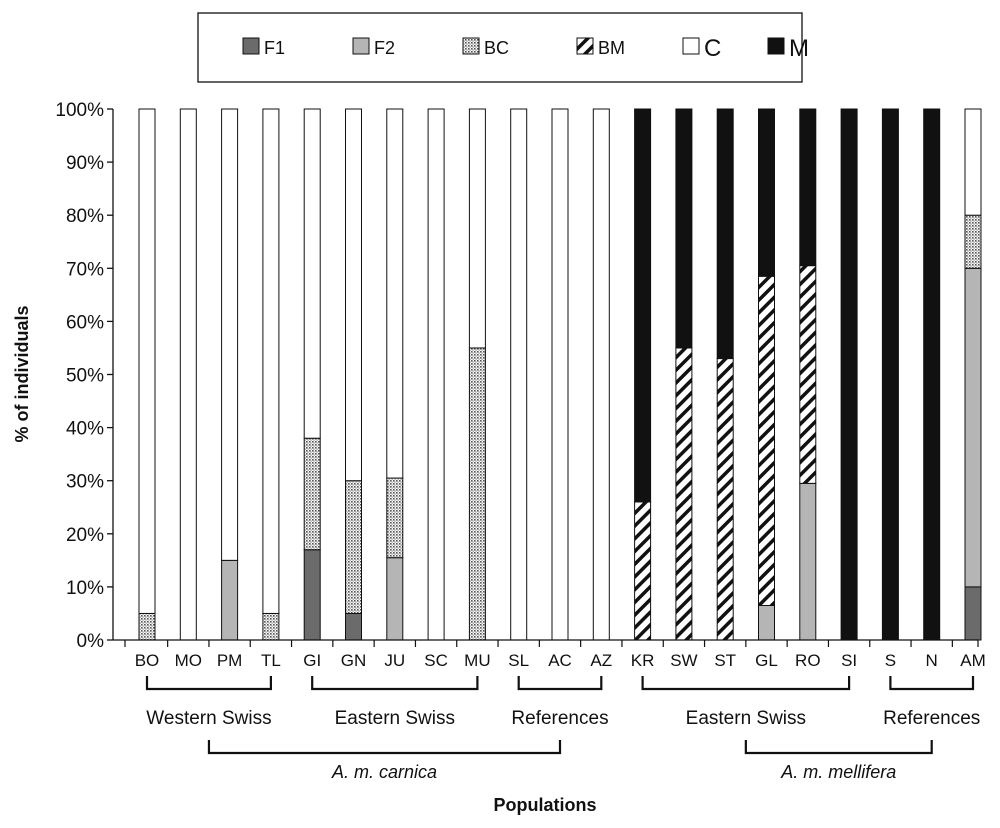 The height and width of the screenshot is (828, 1000). Describe the element at coordinates (471, 46) in the screenshot. I see `legend-swatch-bc` at that location.